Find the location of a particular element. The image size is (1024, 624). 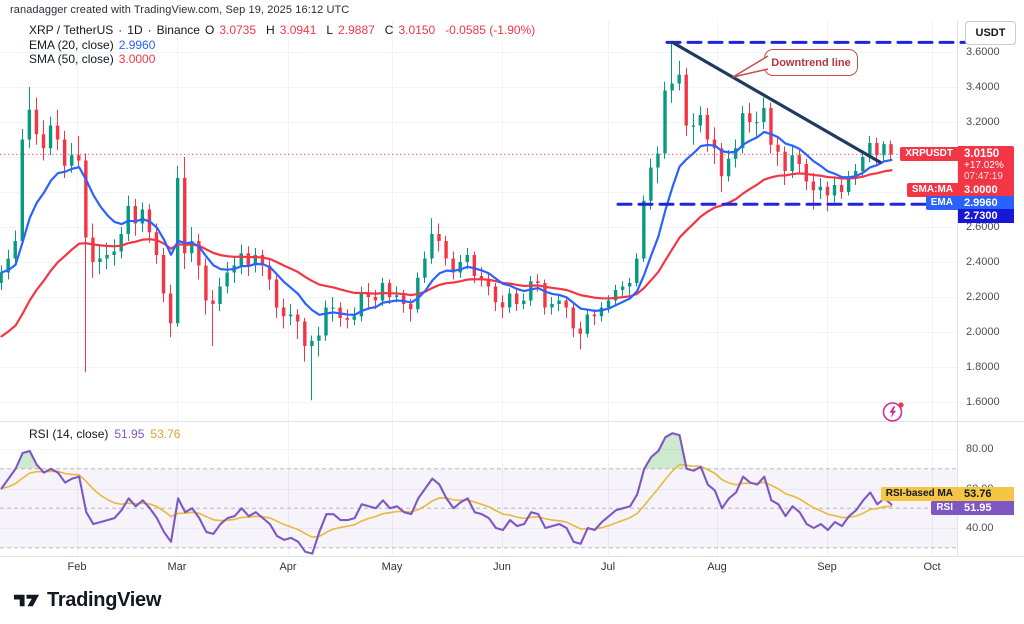

ema-axis-label: EMA is located at coordinates (941, 203).